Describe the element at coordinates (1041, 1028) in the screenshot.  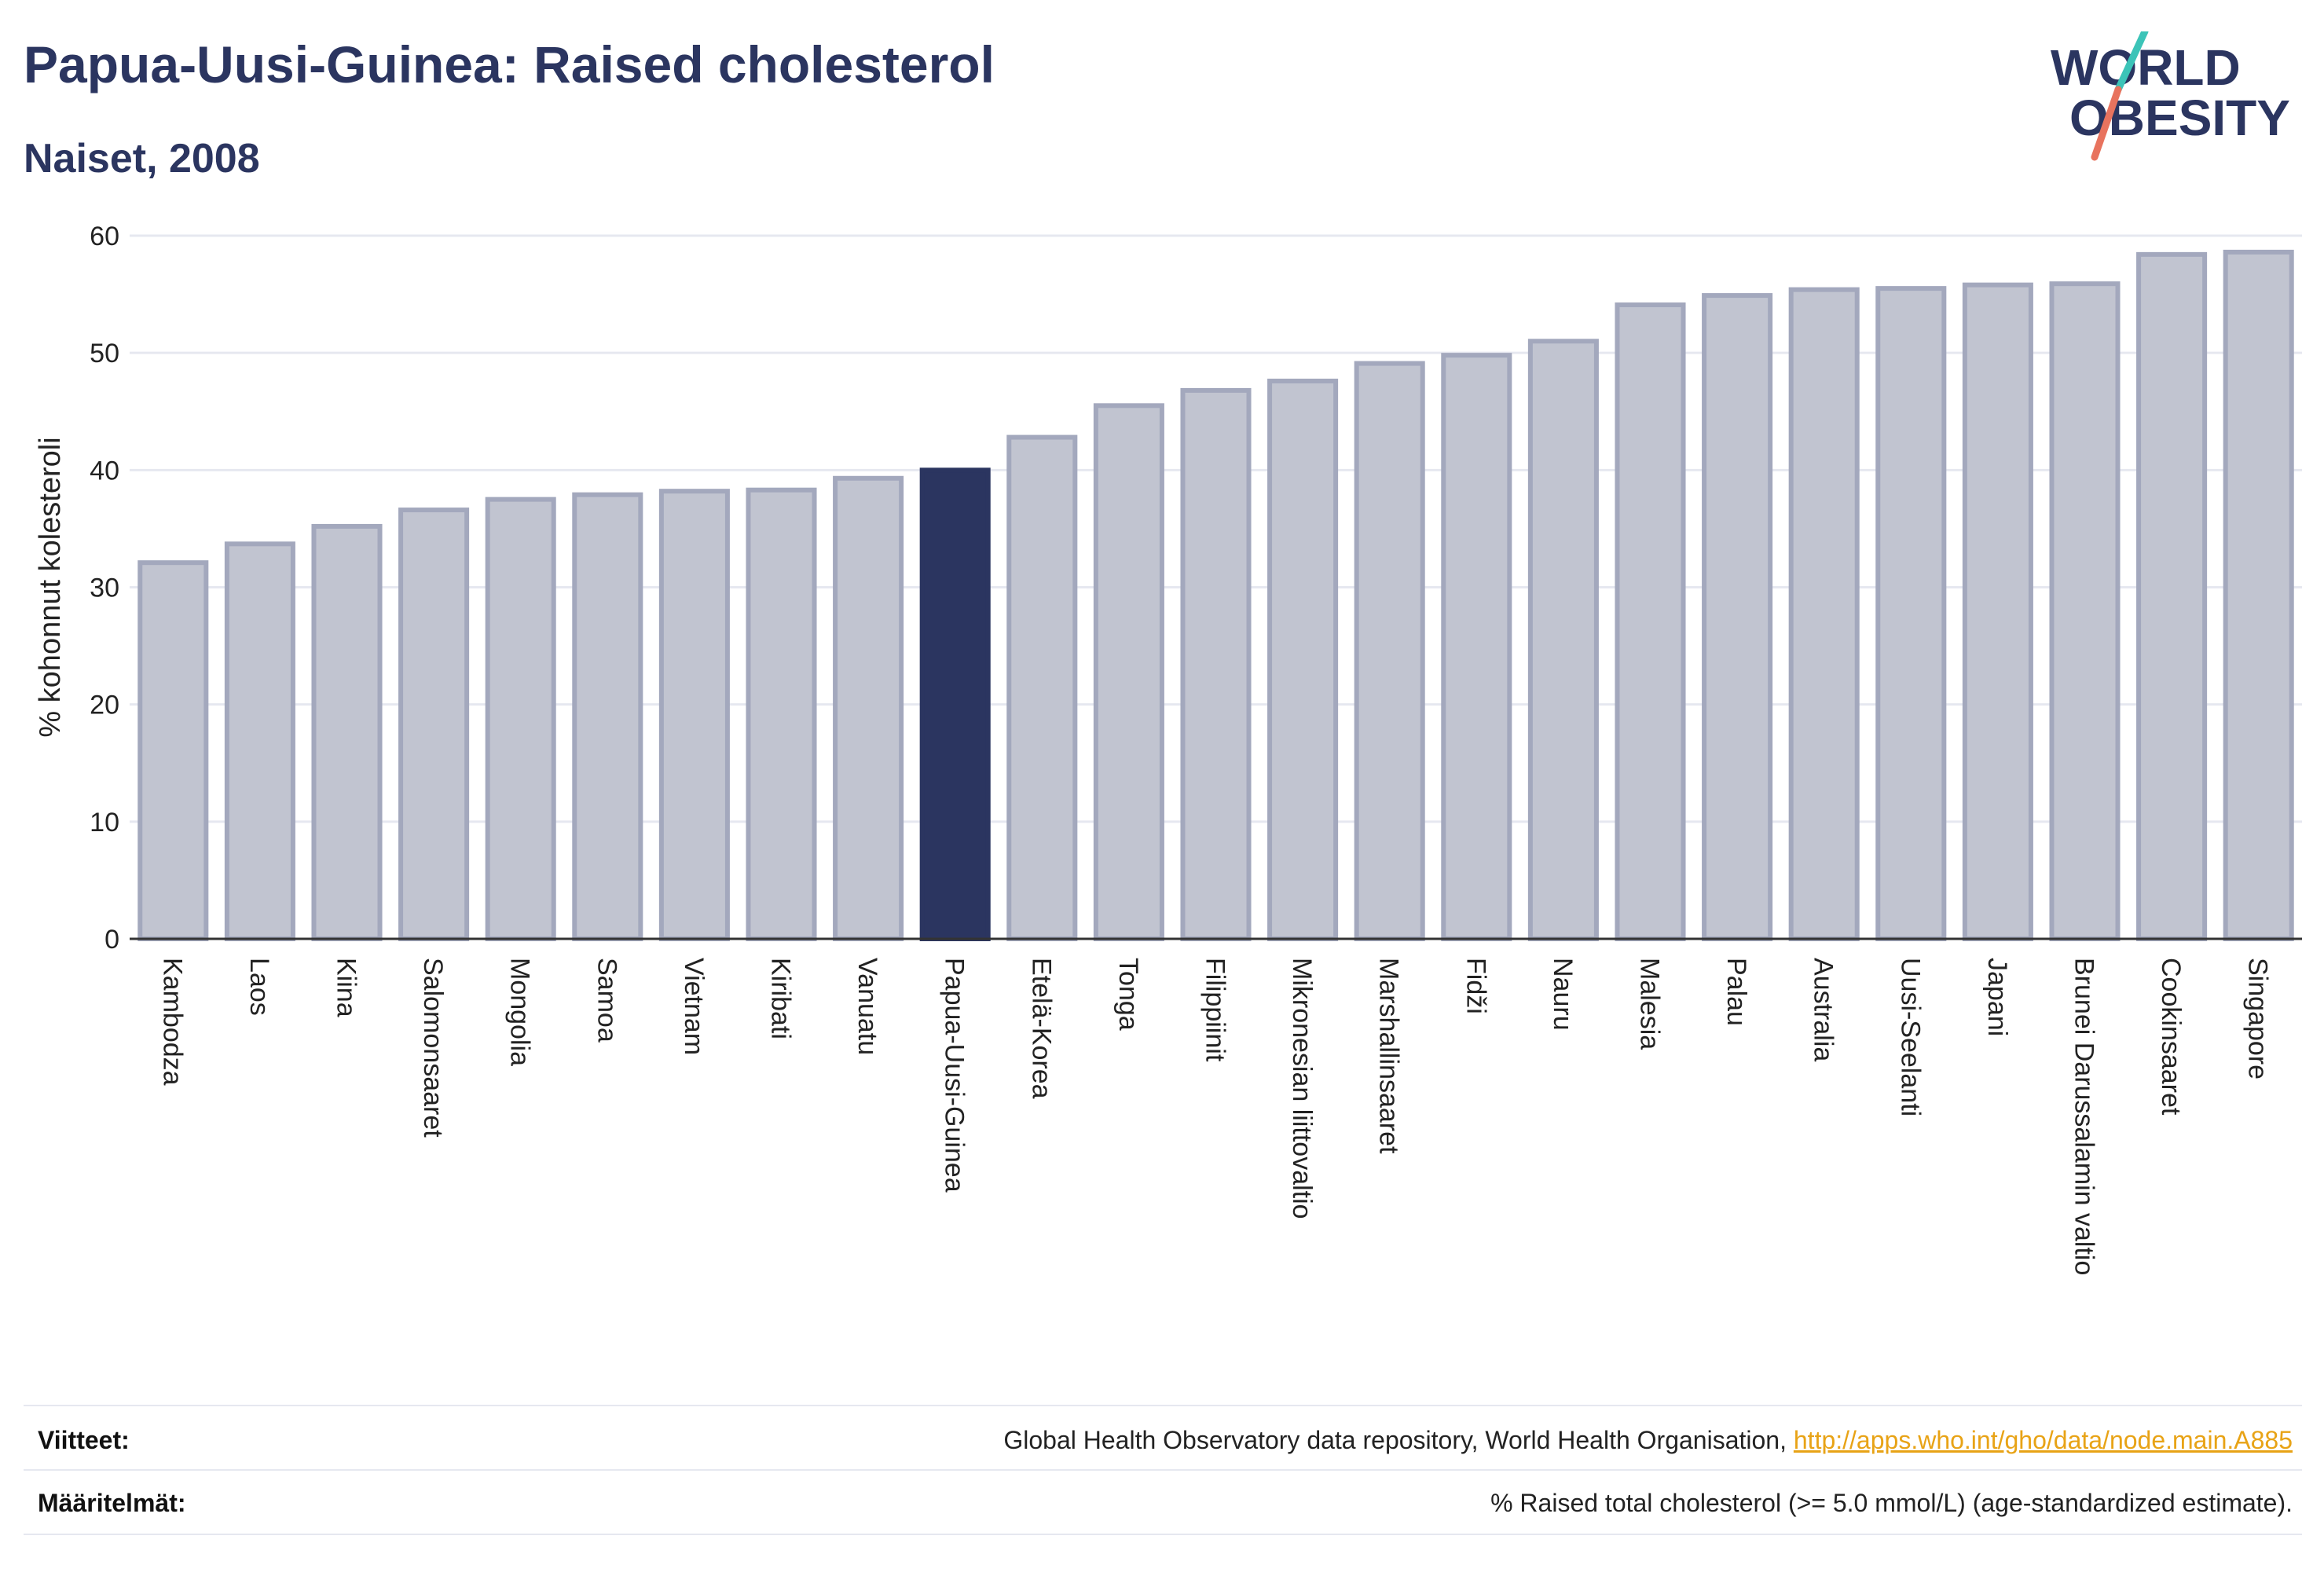
I see `x-tick-label: Etelä-Korea` at that location.